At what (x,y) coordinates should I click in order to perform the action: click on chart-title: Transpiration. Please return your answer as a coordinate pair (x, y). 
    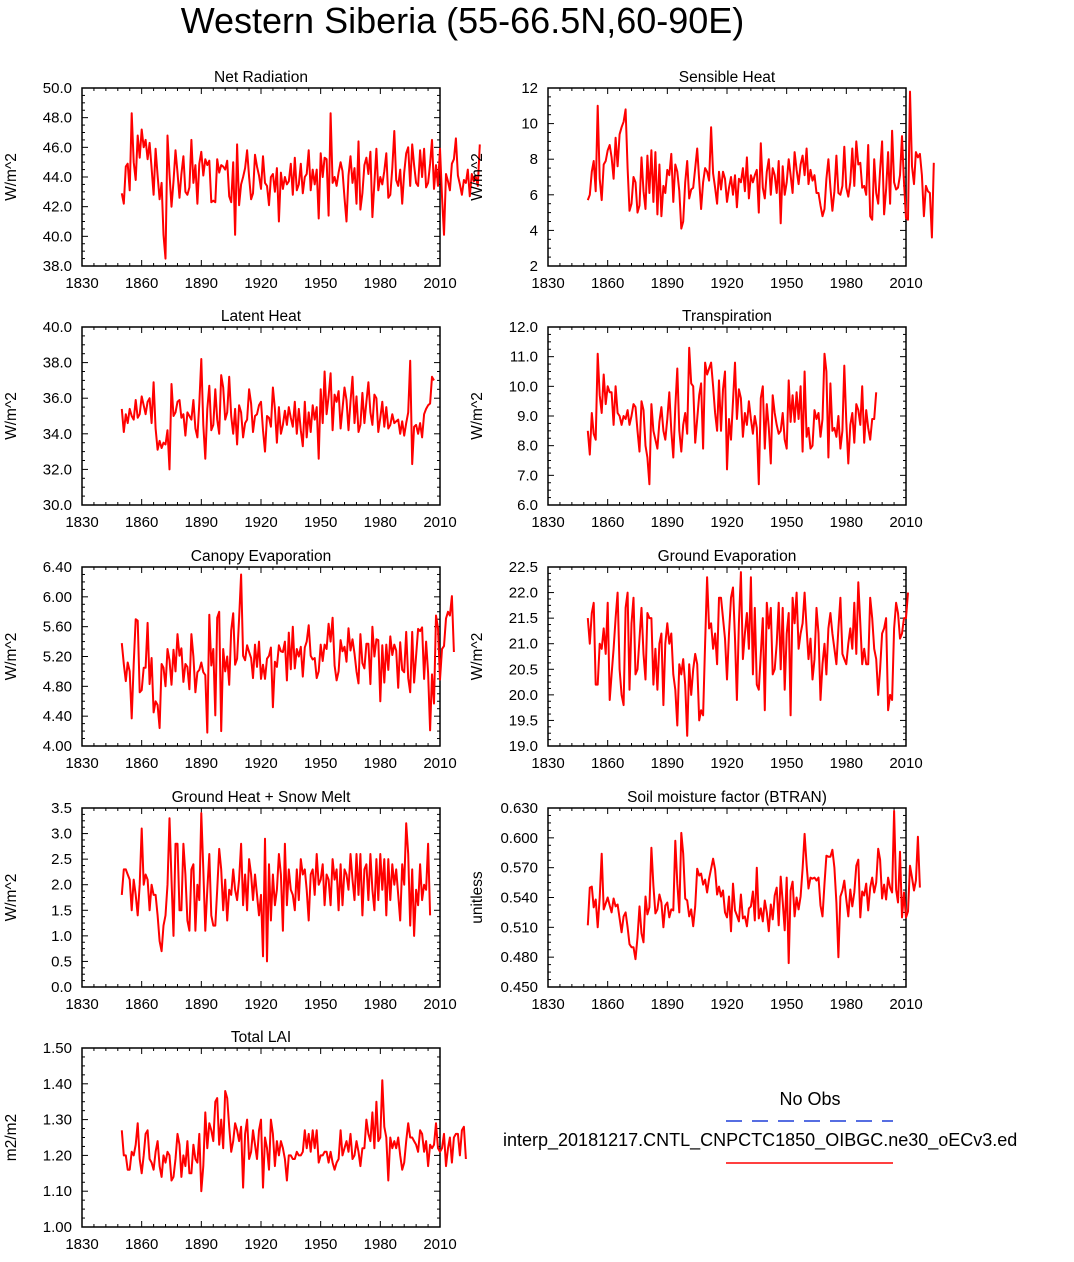
    Looking at the image, I should click on (727, 316).